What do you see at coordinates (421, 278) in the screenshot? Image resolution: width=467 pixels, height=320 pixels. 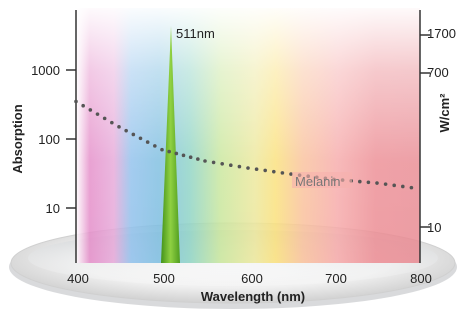 I see `x-tick-800: 800` at bounding box center [421, 278].